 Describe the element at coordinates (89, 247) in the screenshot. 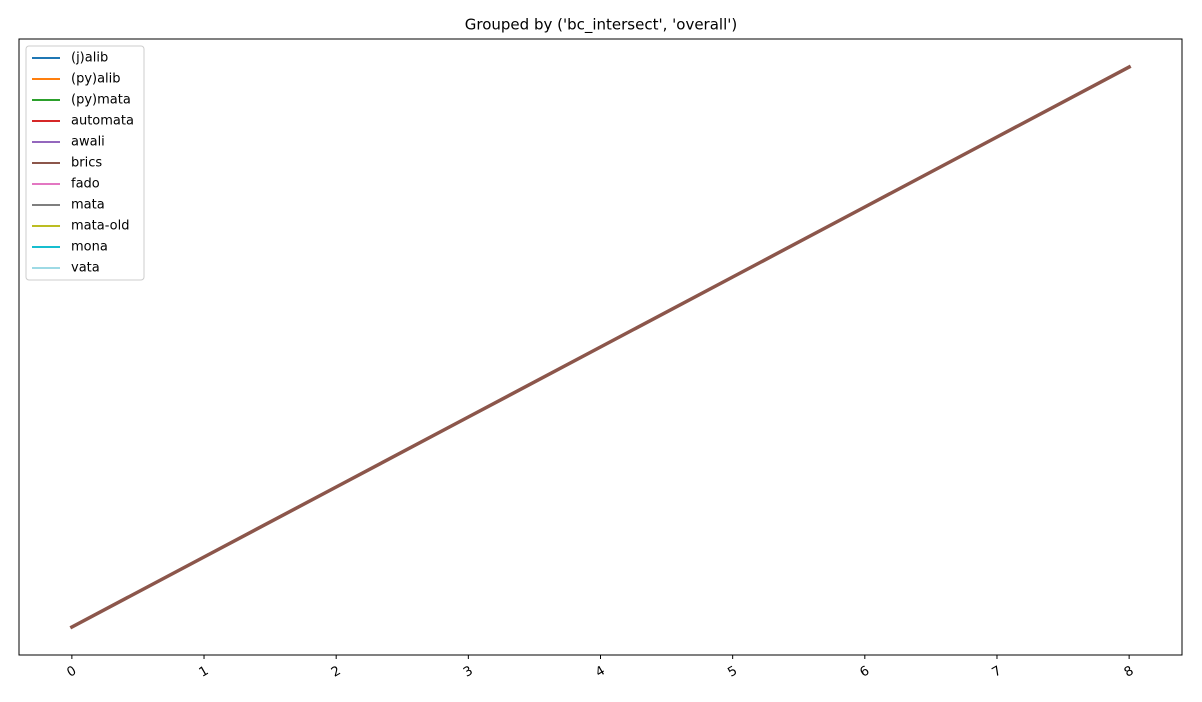

I see `legend-label: mona` at that location.